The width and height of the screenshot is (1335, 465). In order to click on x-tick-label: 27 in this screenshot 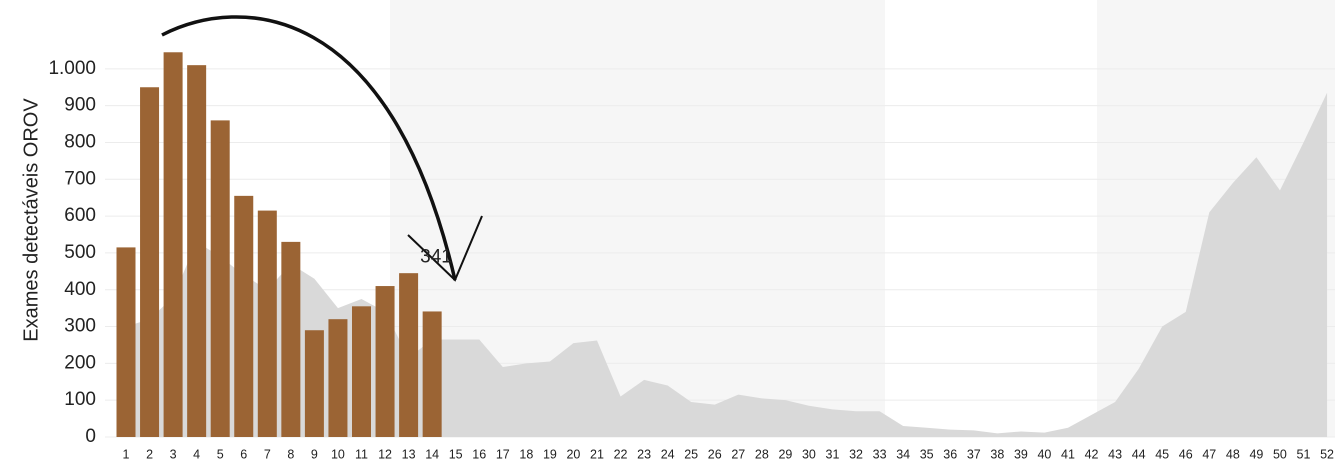, I will do `click(738, 454)`.